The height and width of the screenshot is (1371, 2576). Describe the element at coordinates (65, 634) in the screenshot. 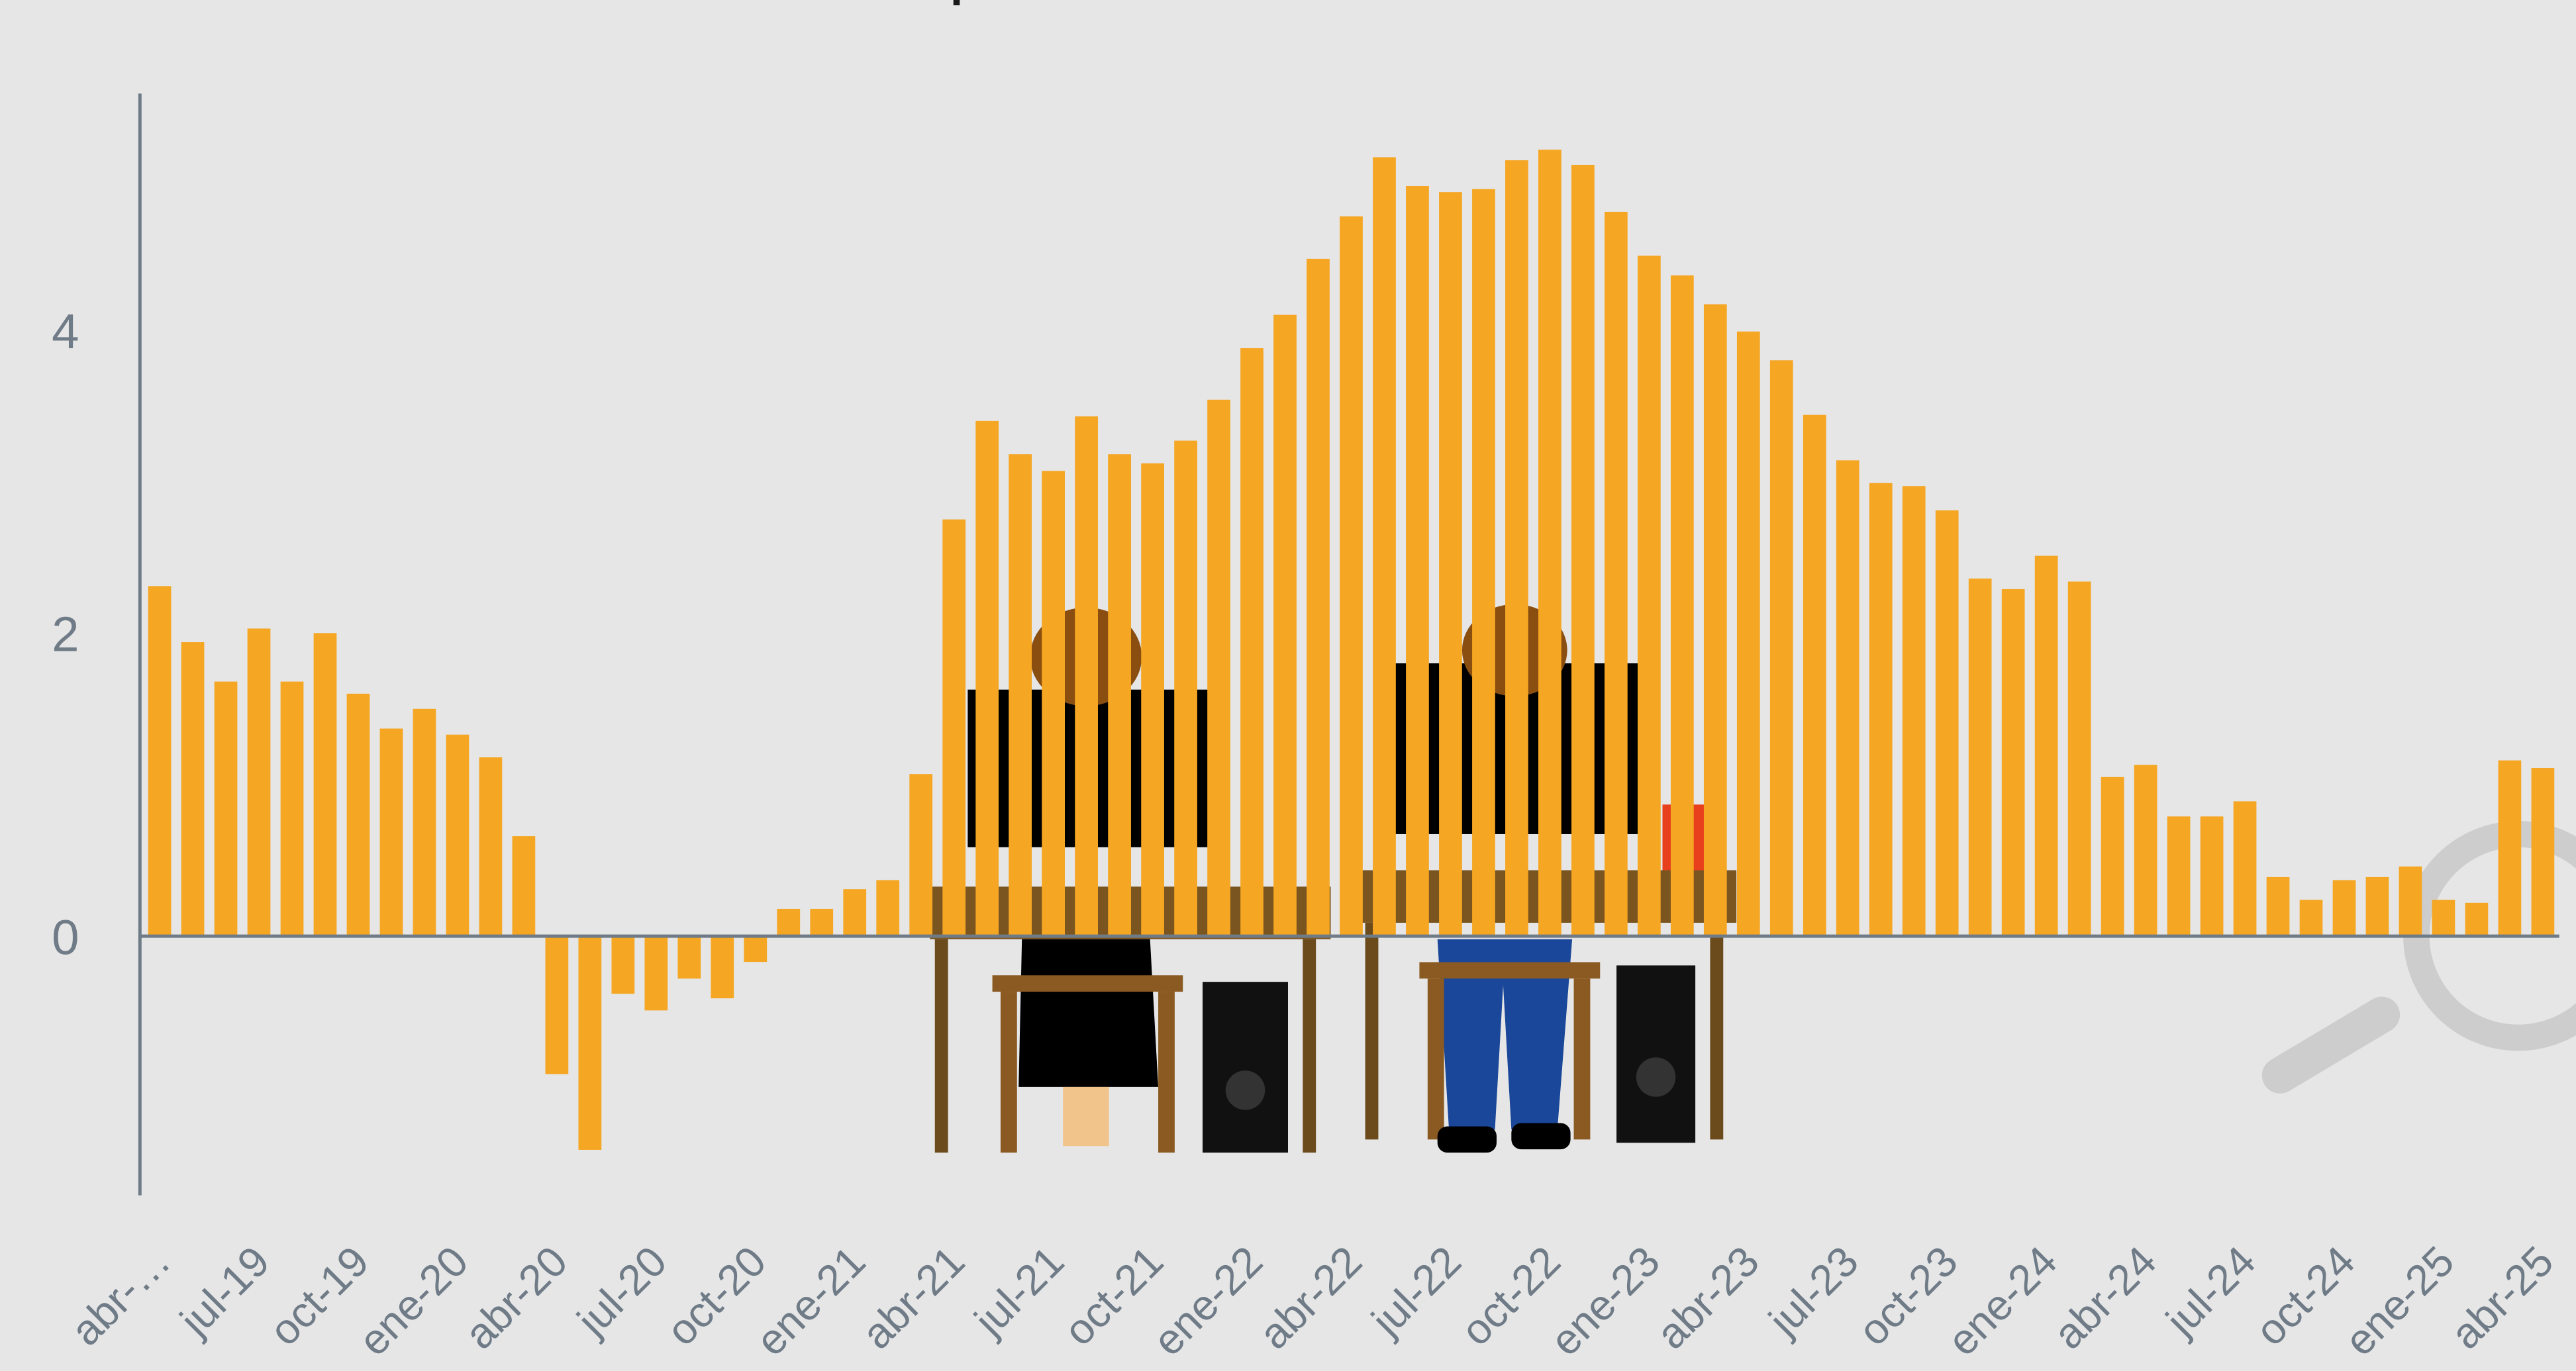

I see `y-tick-label: 2` at that location.